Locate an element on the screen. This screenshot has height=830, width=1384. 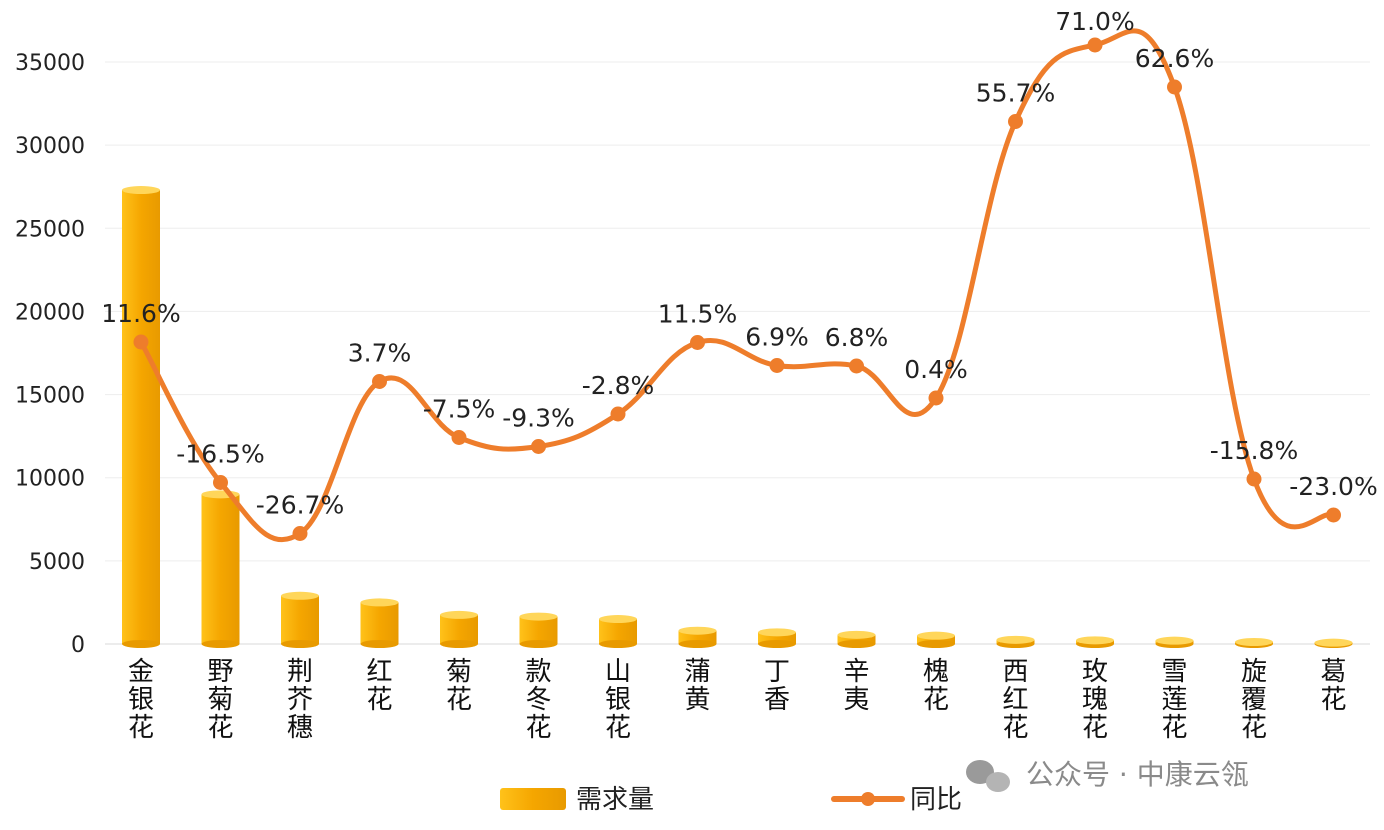
y-tick-label: 20000 is located at coordinates (50, 312).